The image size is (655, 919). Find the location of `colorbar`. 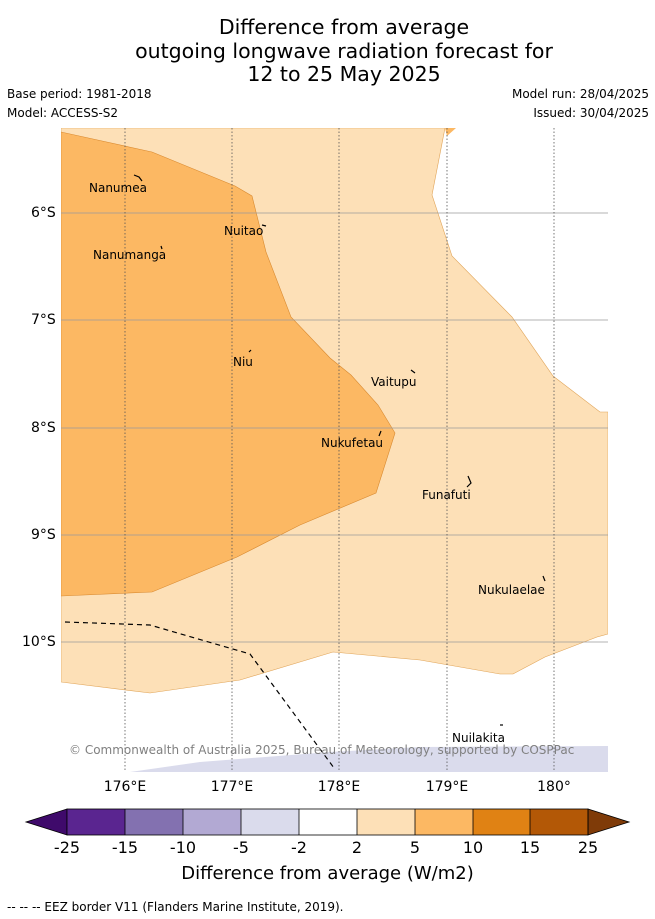

colorbar is located at coordinates (327, 822).